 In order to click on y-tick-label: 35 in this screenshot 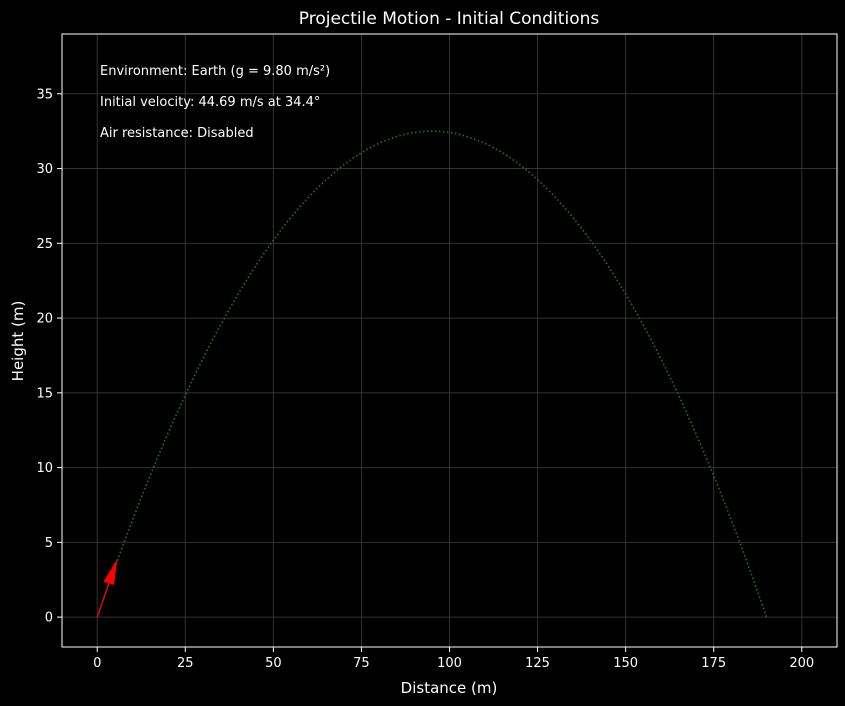, I will do `click(44, 94)`.